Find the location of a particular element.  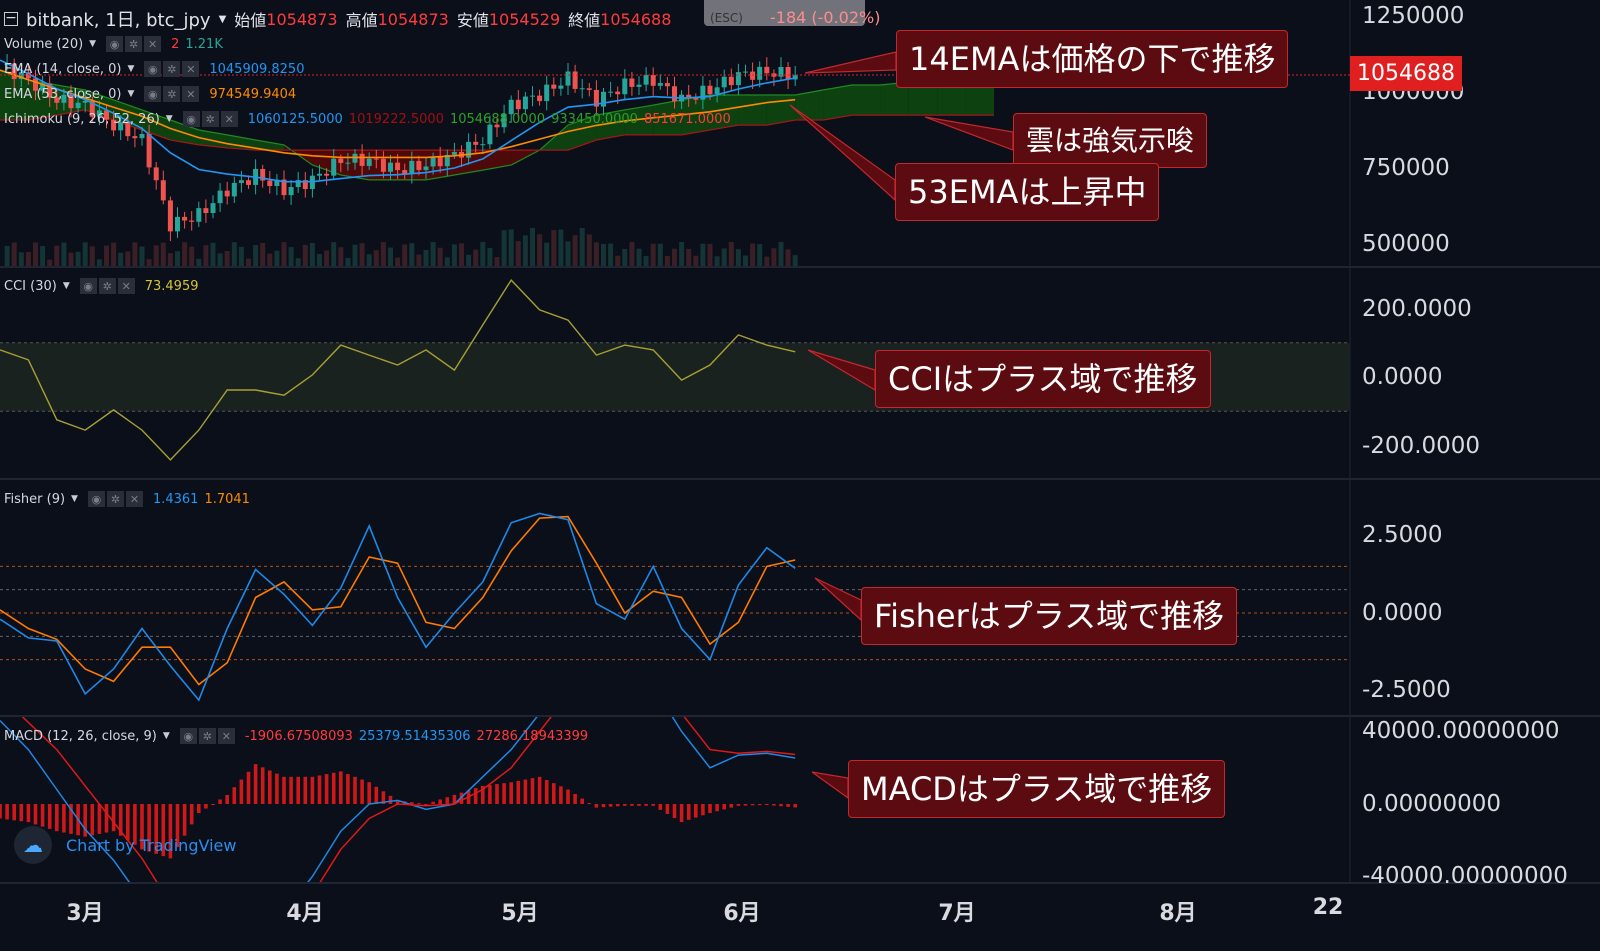

legend-value: 2 is located at coordinates (175, 44).